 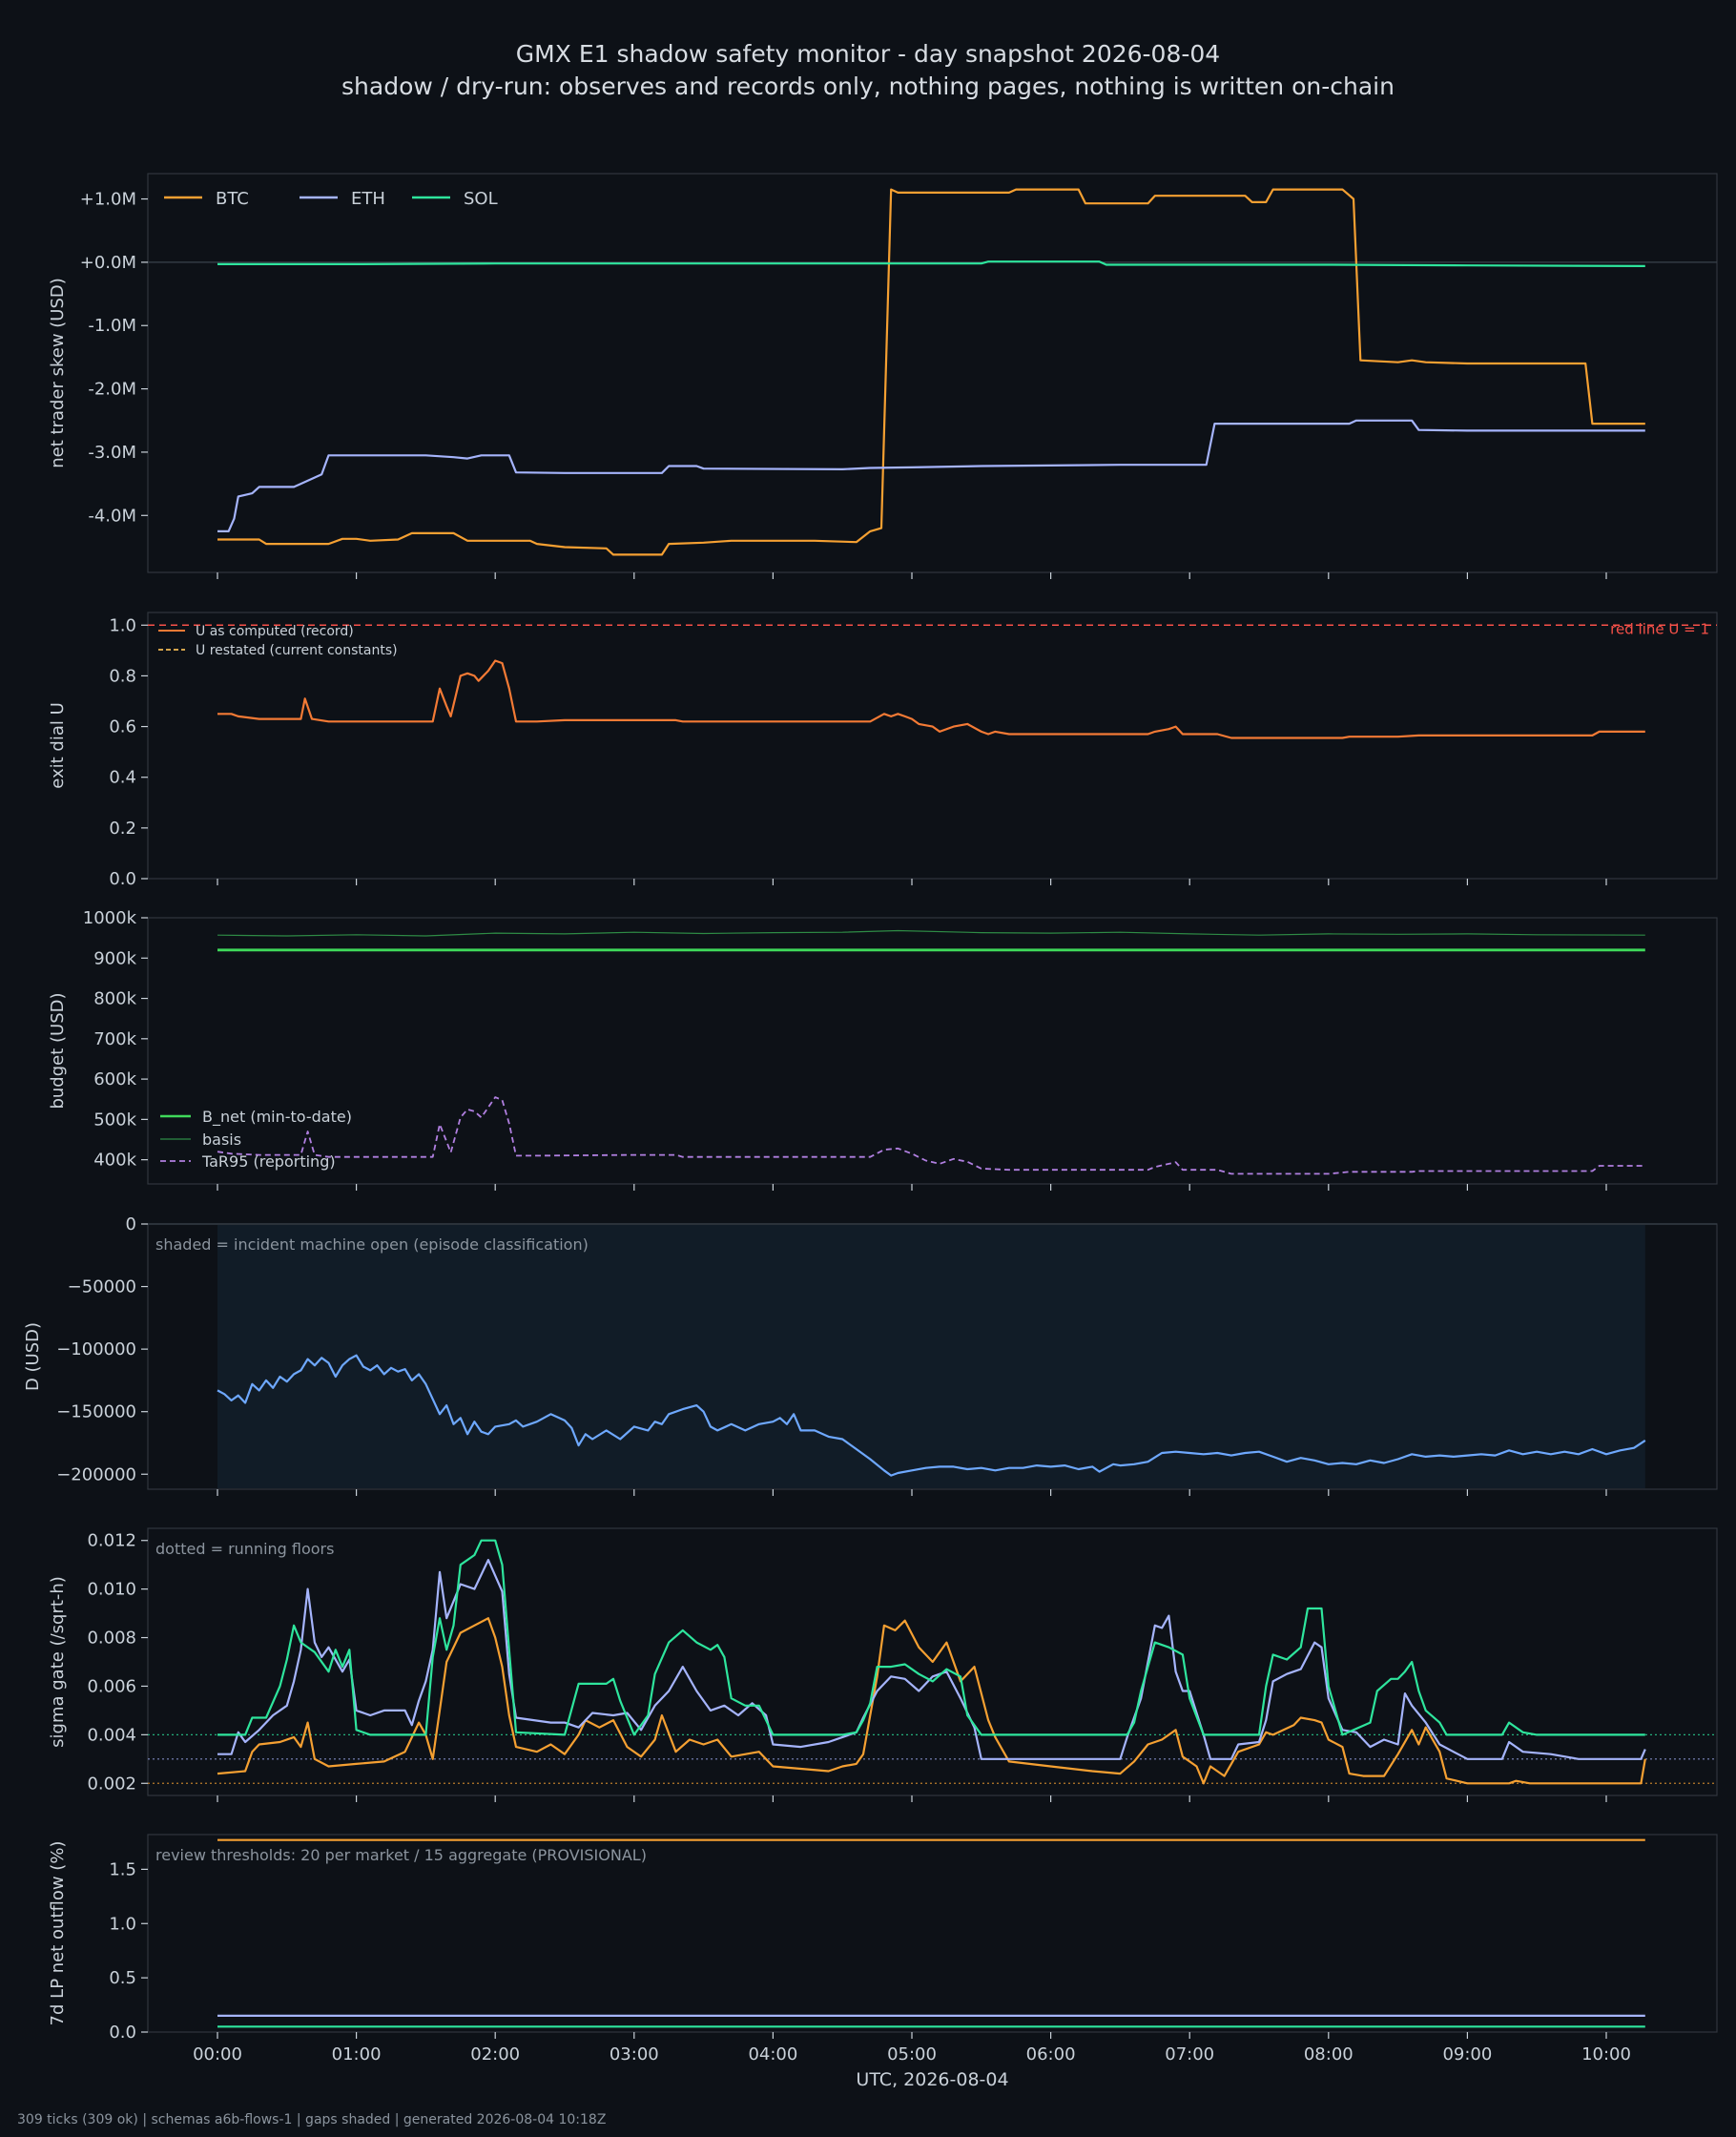 I want to click on legend-label-b-net-min-to-date: B_net (min-to-date), so click(x=277, y=1117).